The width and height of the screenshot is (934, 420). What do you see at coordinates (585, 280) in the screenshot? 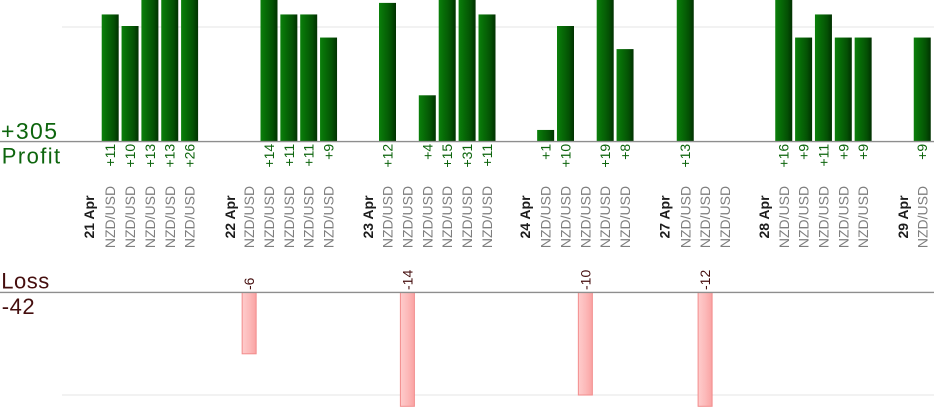
I see `svg-text: -10` at bounding box center [585, 280].